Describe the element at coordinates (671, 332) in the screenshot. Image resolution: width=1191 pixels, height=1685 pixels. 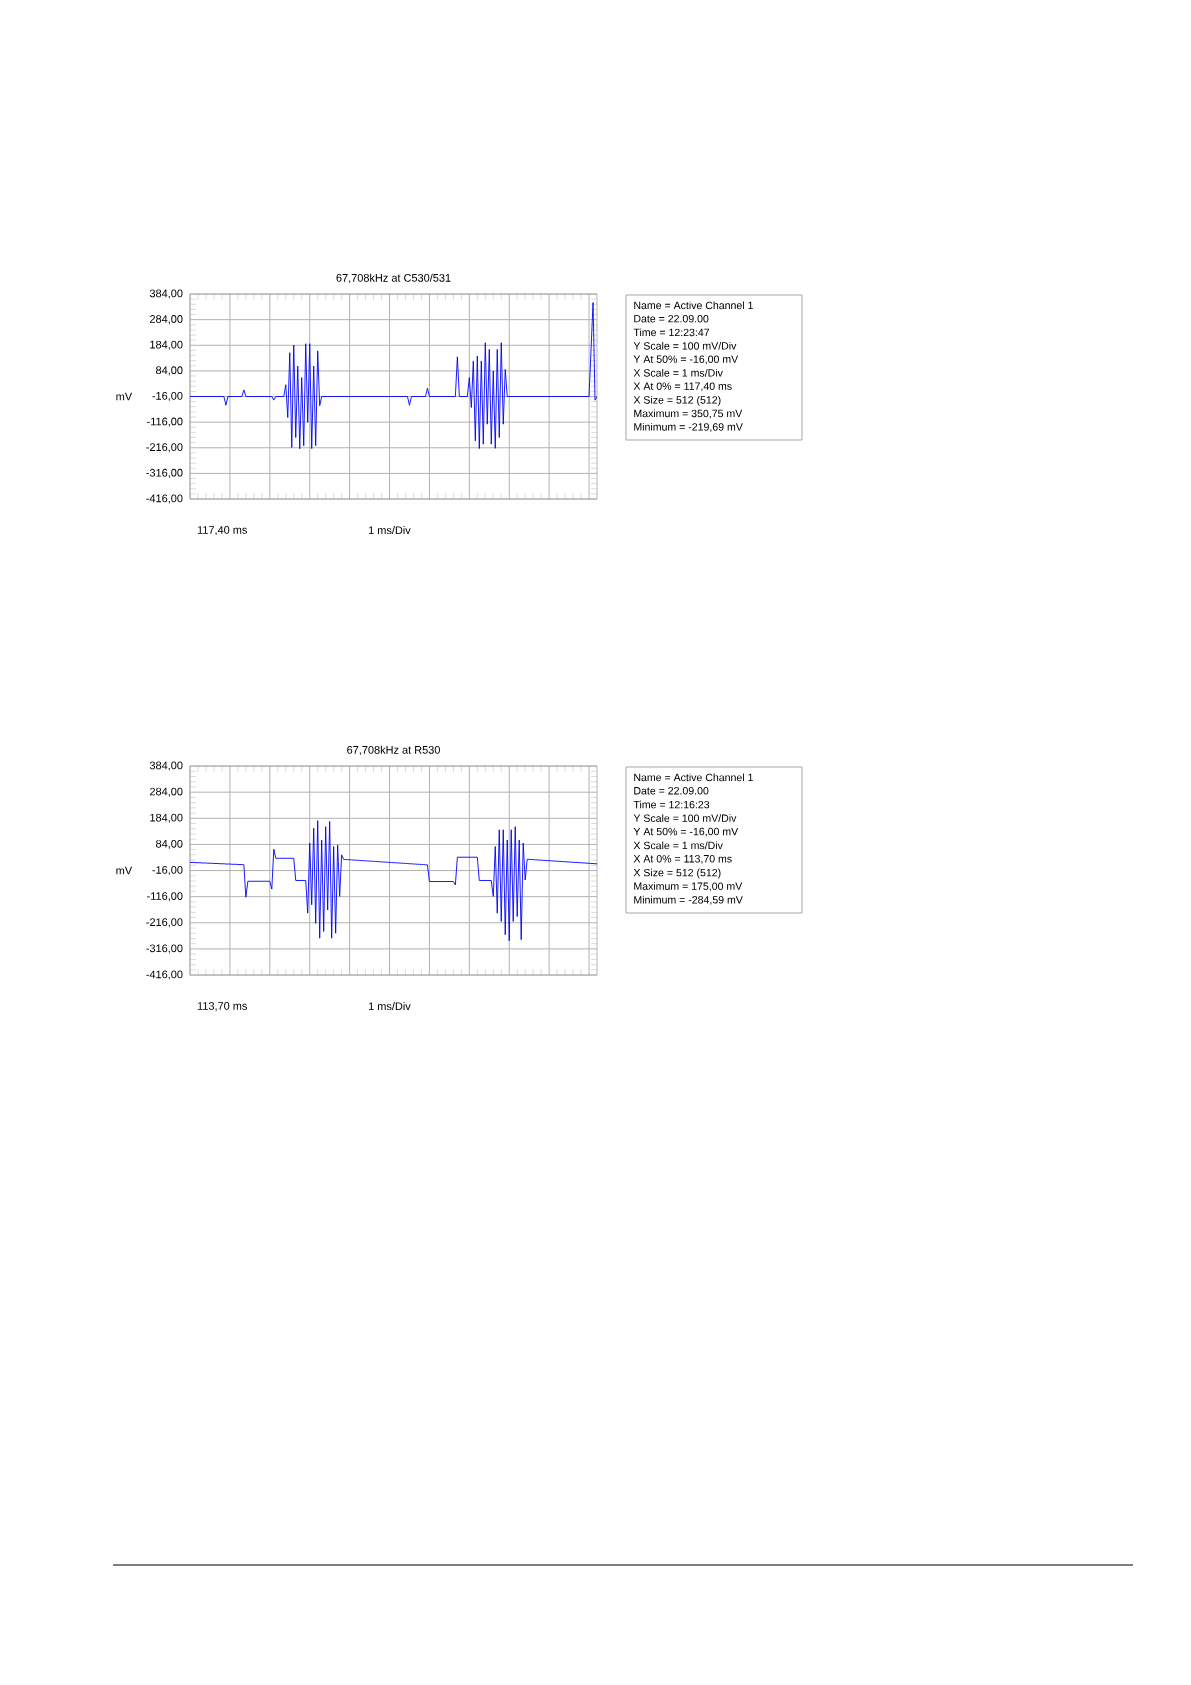
I see `text: Time = 12:23:47` at that location.